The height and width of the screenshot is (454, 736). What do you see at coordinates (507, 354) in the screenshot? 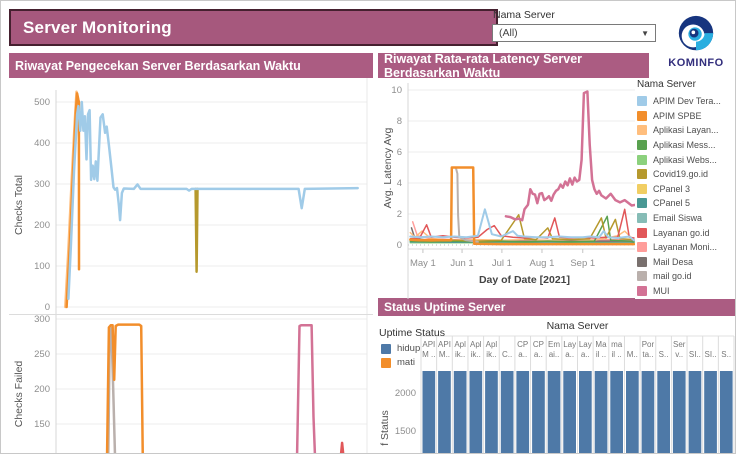
I see `svg-text: C..` at bounding box center [507, 354].